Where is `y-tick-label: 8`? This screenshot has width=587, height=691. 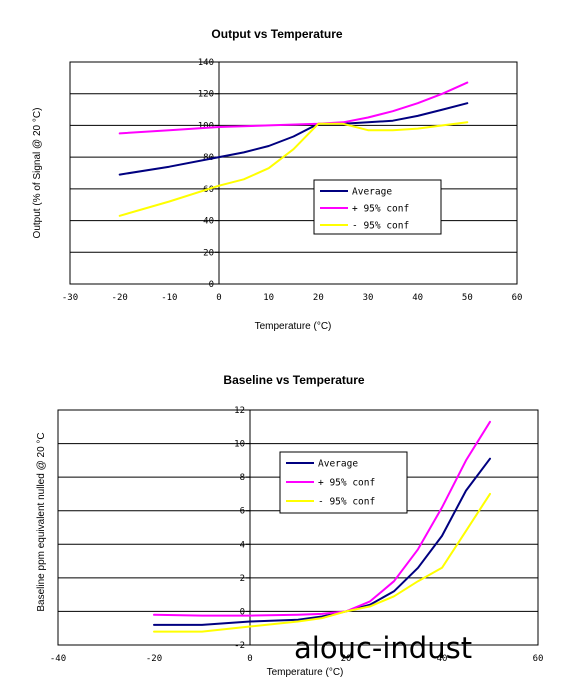
y-tick-label: 8 is located at coordinates (242, 478).